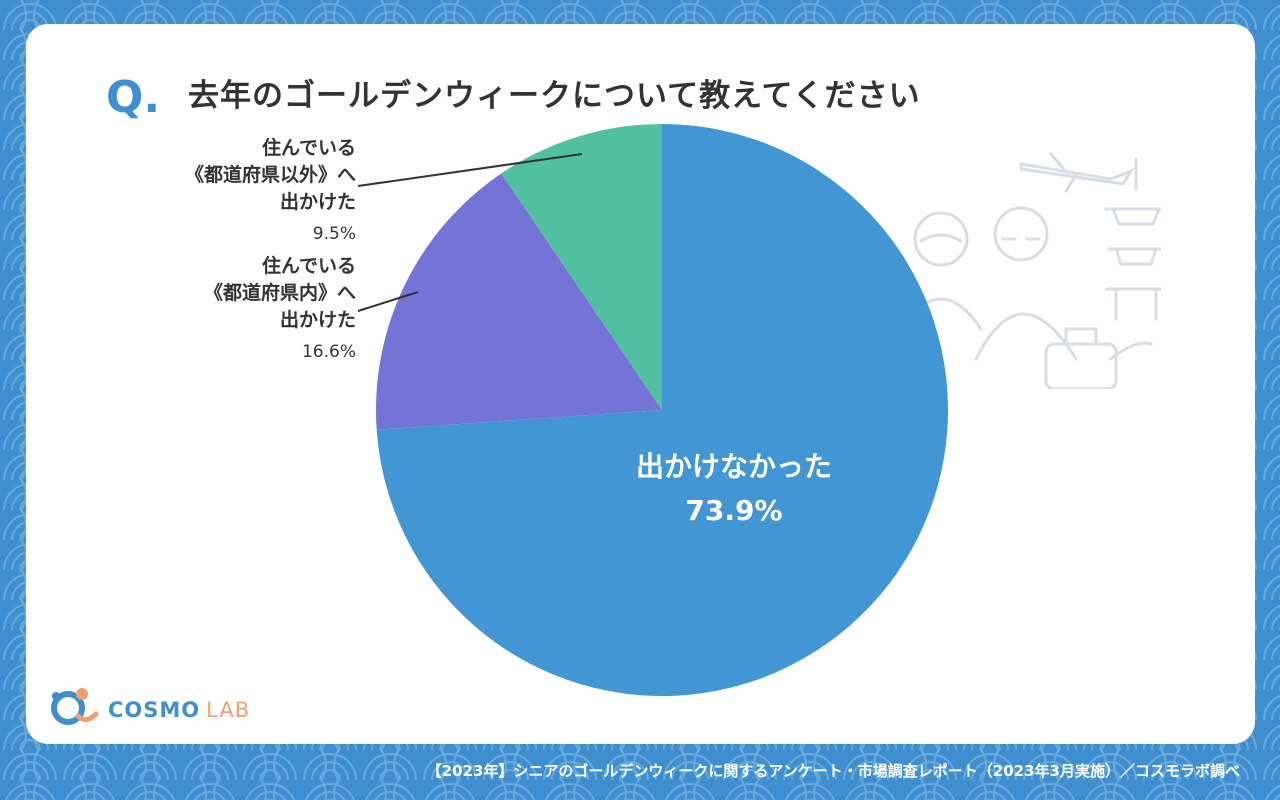 The height and width of the screenshot is (800, 1280). I want to click on slice-2-label-line-0: 住んでいる, so click(309, 147).